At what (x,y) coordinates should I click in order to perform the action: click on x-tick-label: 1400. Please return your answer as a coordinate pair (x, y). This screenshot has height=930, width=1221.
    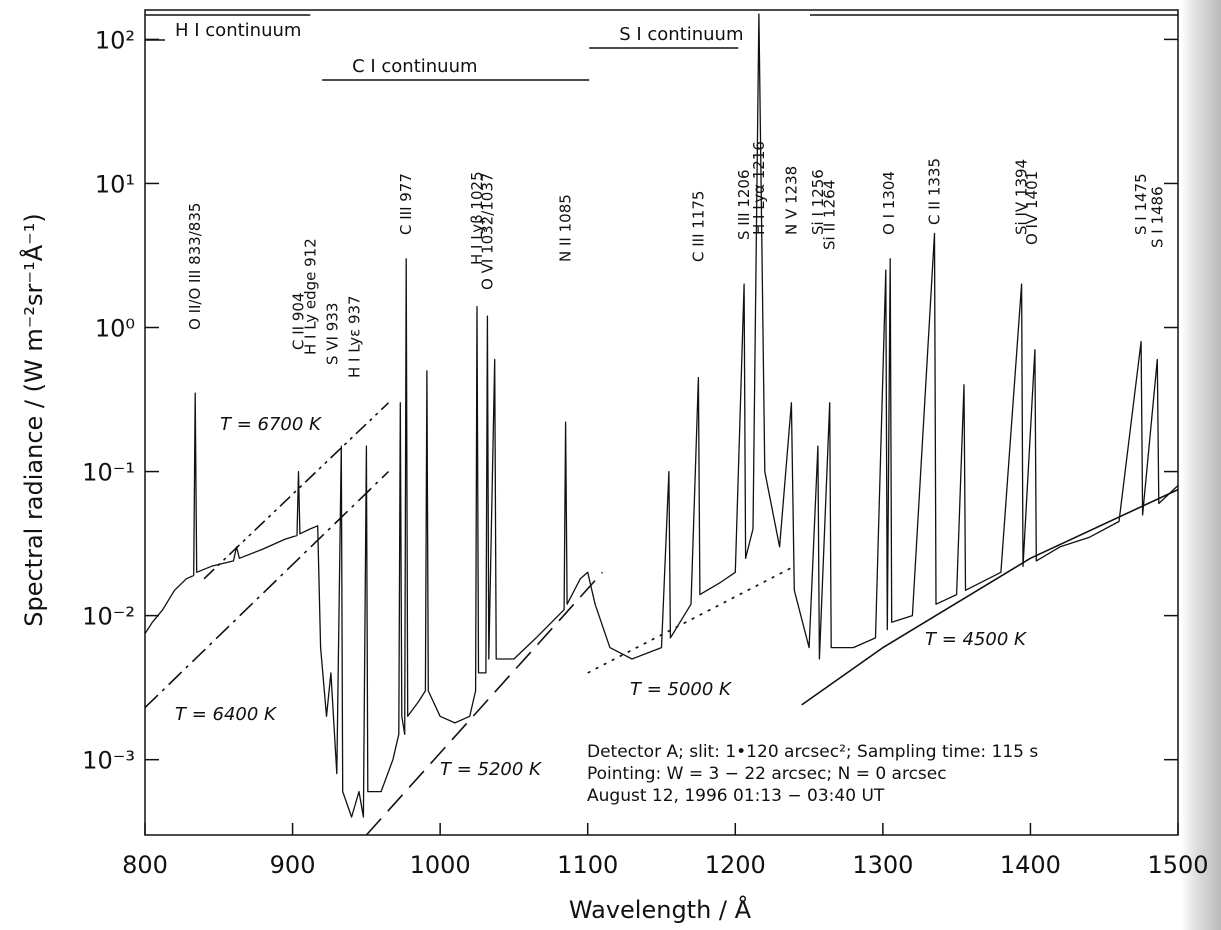
    Looking at the image, I should click on (1030, 865).